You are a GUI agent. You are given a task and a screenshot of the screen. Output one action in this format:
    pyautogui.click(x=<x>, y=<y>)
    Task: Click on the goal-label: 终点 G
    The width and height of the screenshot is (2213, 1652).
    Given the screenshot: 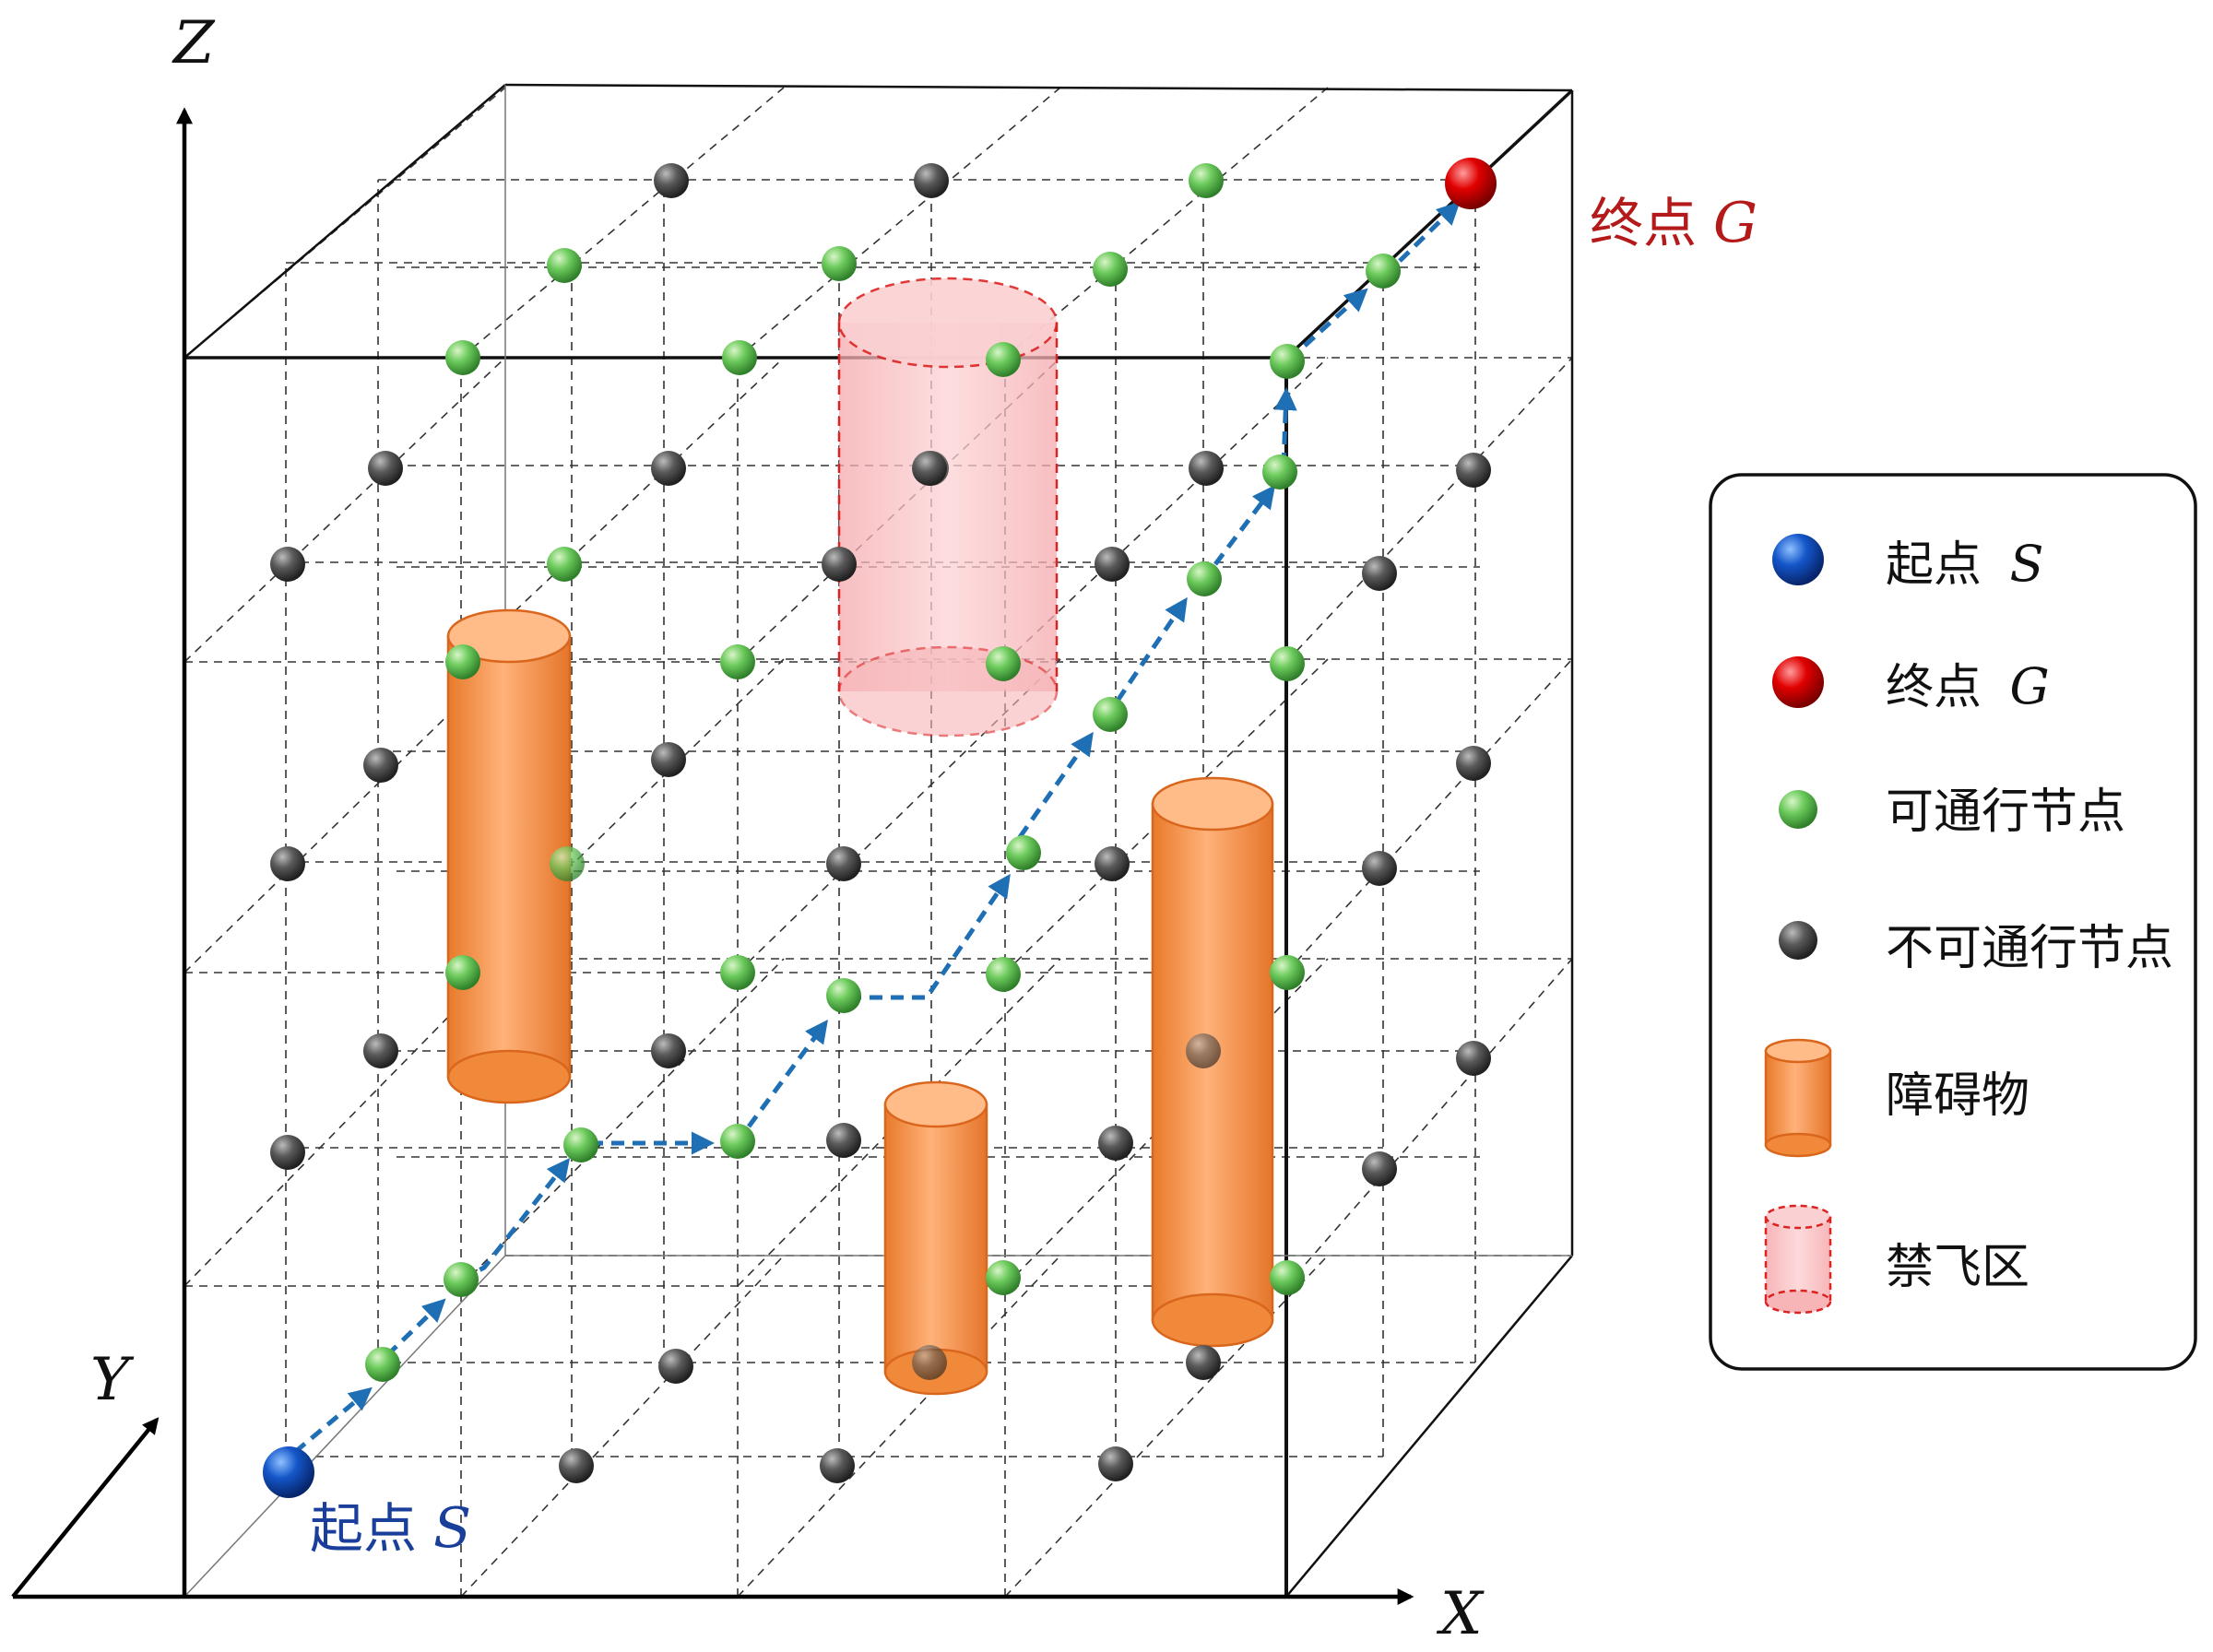 What is the action you would take?
    pyautogui.click(x=1673, y=223)
    